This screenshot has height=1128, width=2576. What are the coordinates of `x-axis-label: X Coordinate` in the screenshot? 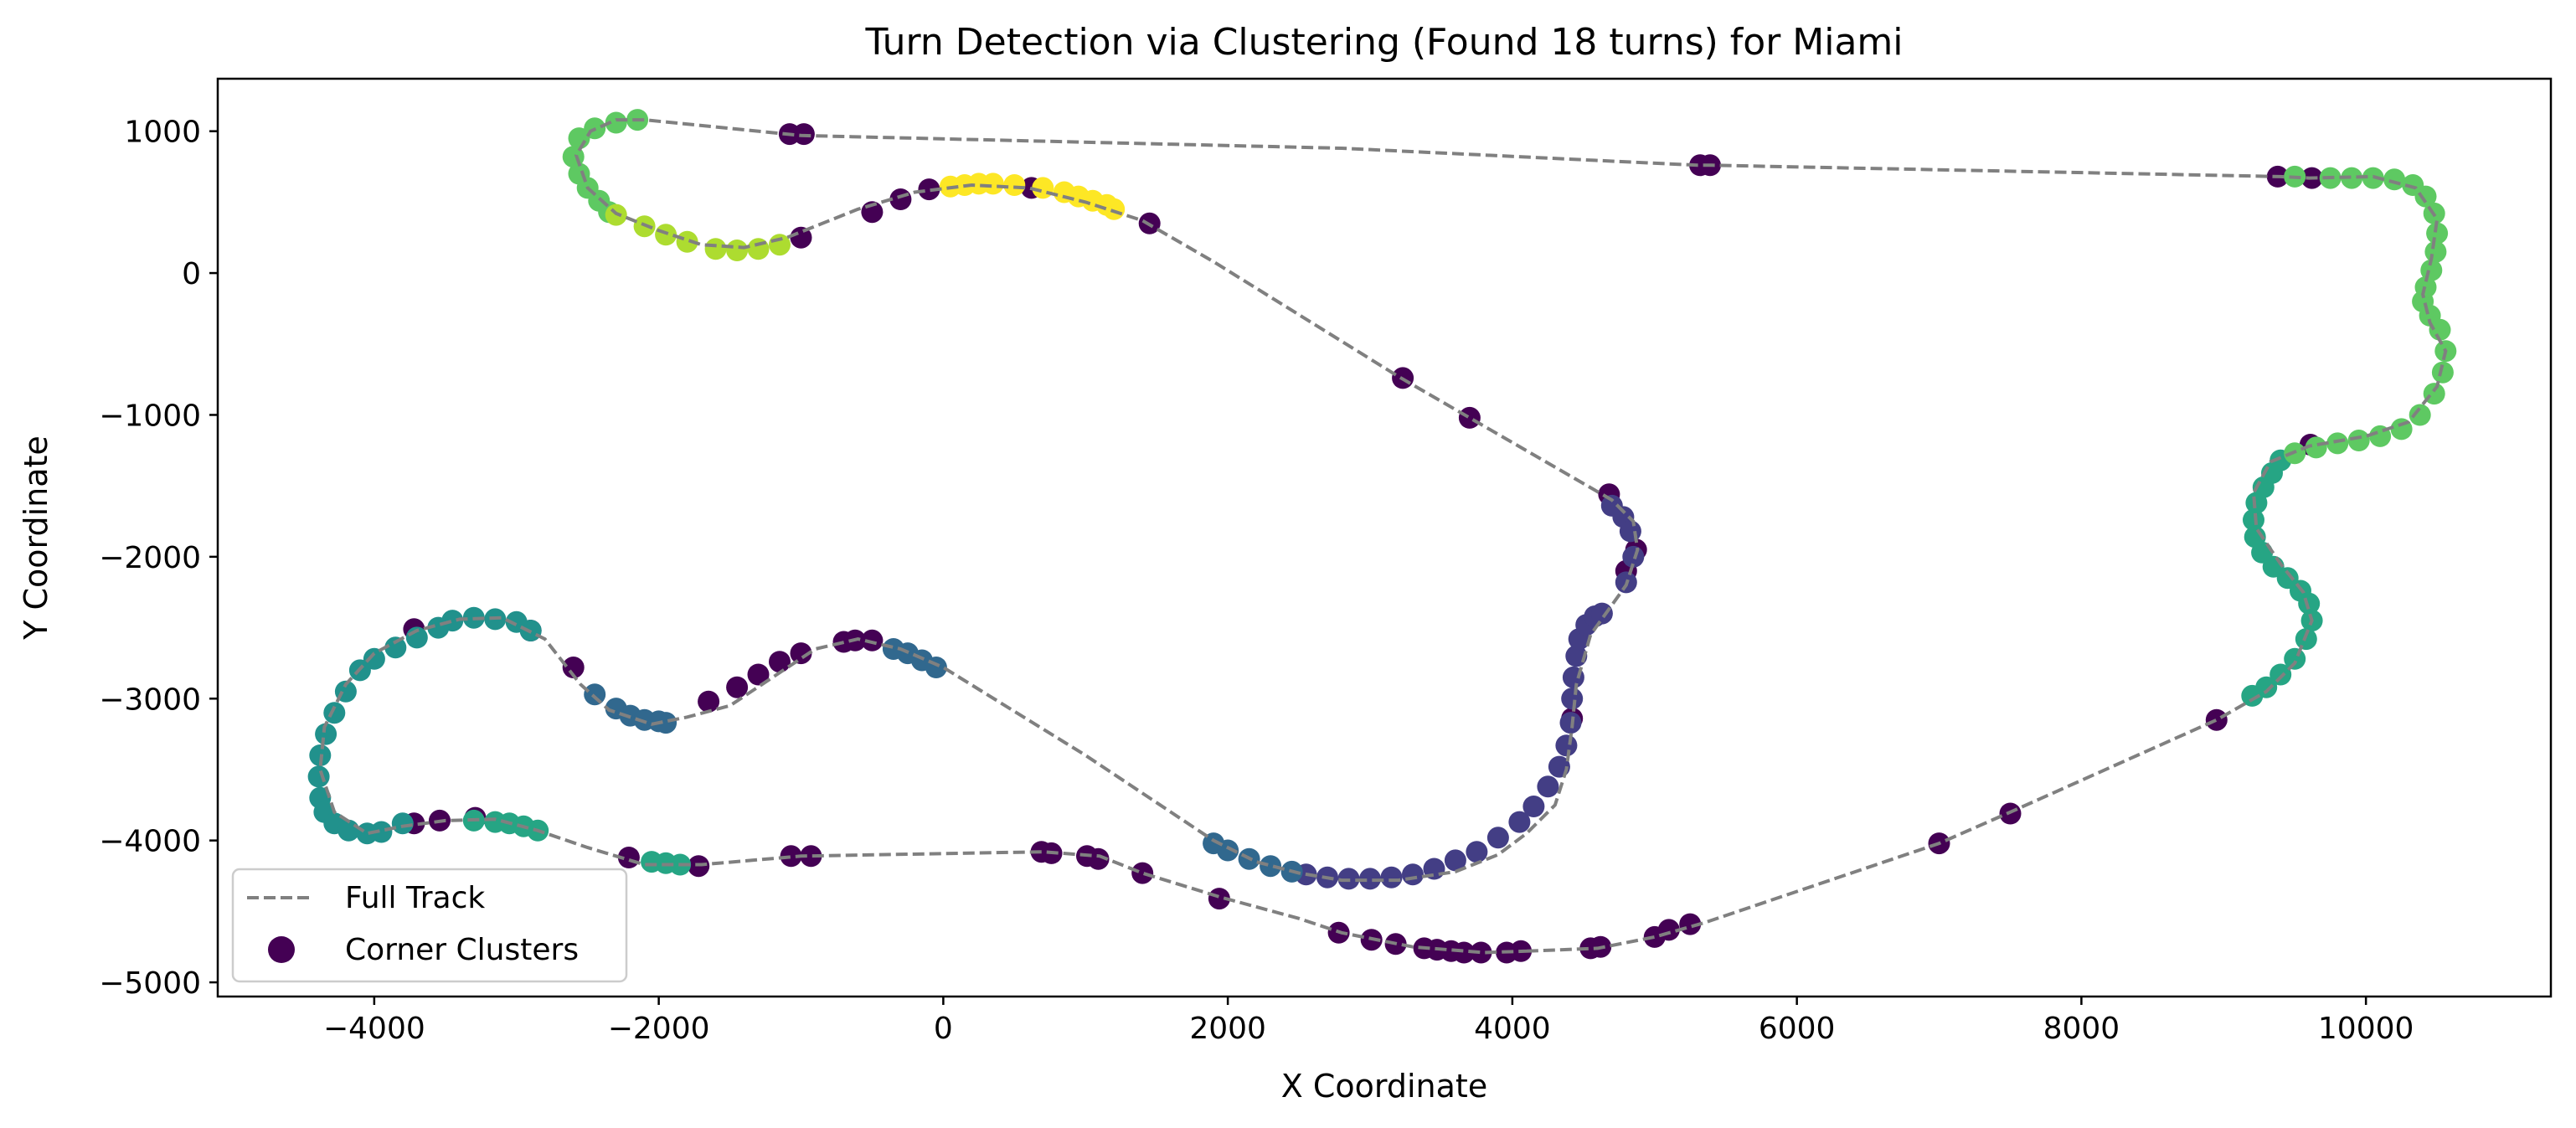 It's located at (1384, 1086).